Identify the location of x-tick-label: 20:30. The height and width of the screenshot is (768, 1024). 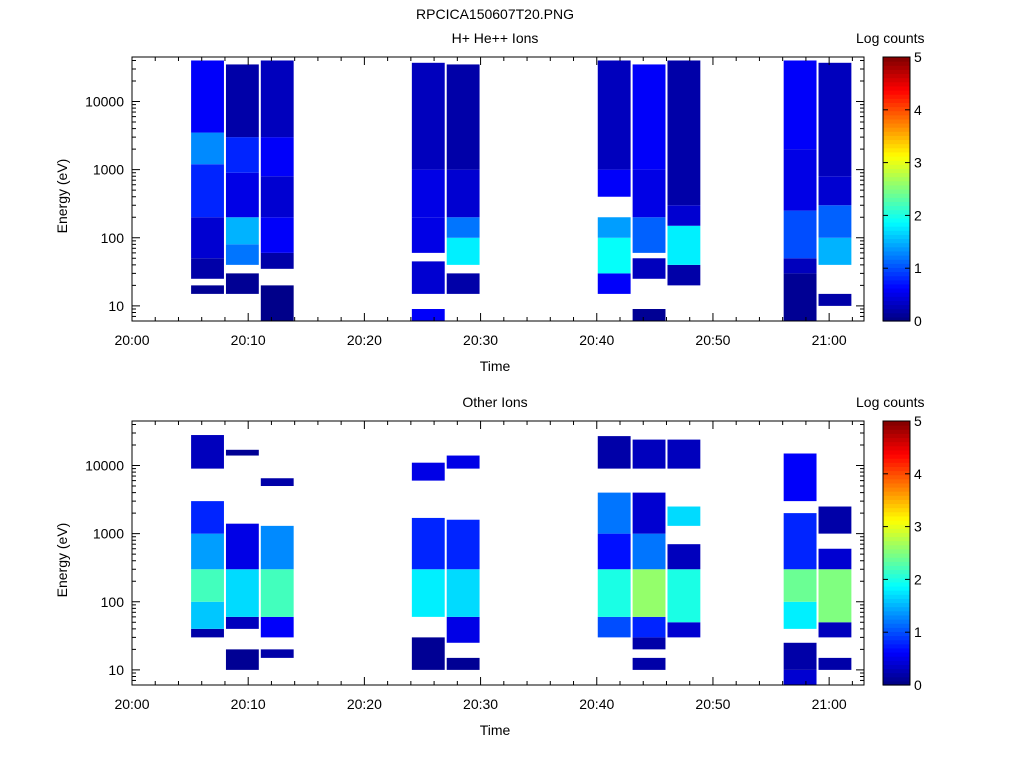
(480, 340).